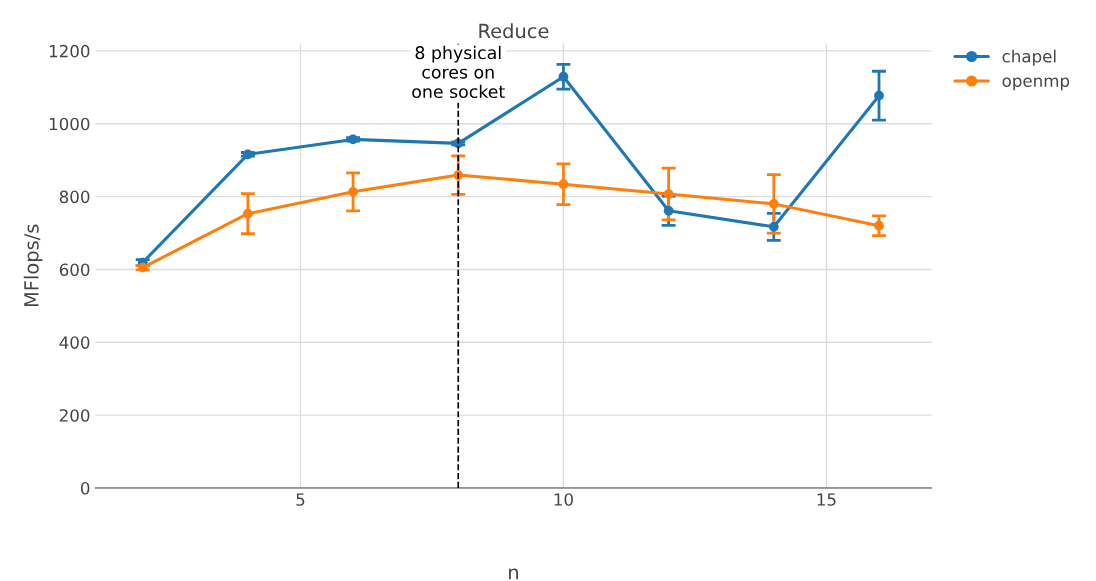 The width and height of the screenshot is (1096, 581). What do you see at coordinates (85, 488) in the screenshot?
I see `y-tick-label: 0` at bounding box center [85, 488].